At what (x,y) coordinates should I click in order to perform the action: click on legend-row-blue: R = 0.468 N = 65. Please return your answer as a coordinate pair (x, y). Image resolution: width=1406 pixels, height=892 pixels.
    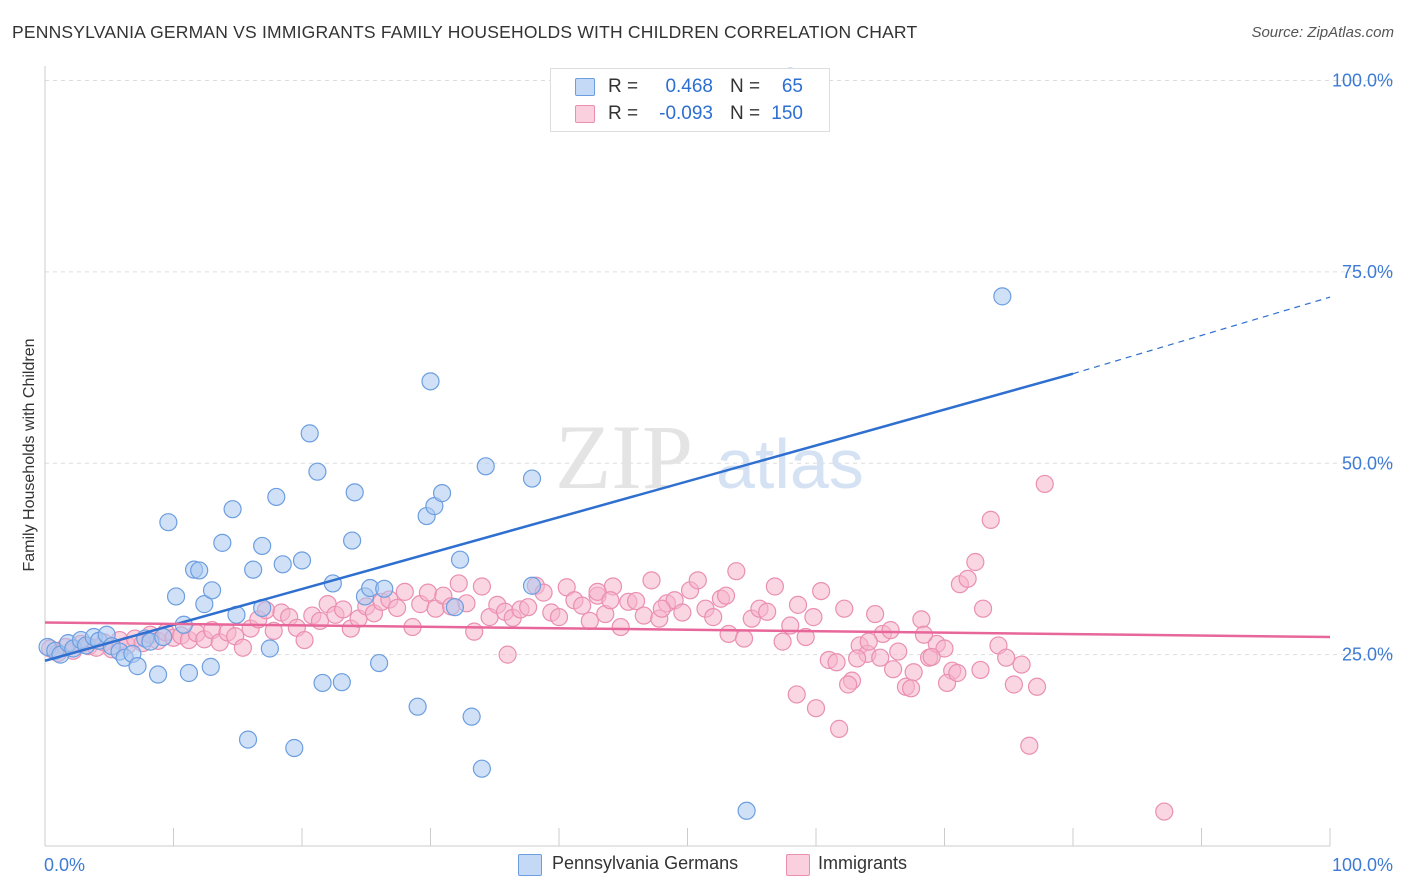
    Looking at the image, I should click on (690, 87).